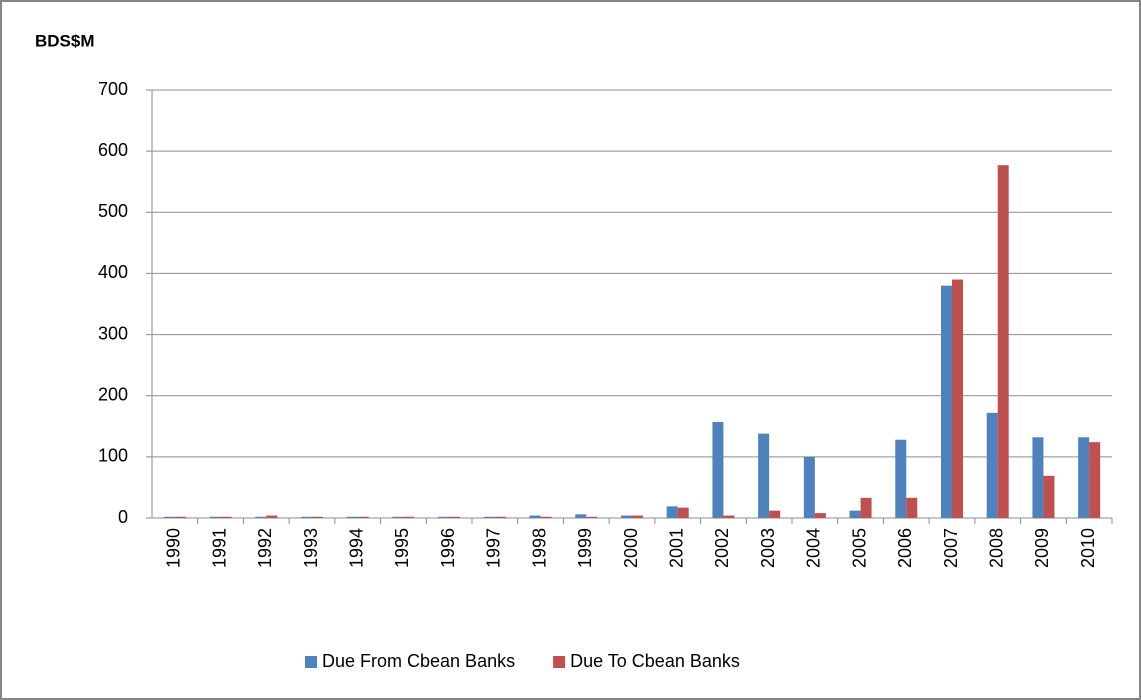 The width and height of the screenshot is (1141, 700). I want to click on x-tick-label: 2001, so click(676, 548).